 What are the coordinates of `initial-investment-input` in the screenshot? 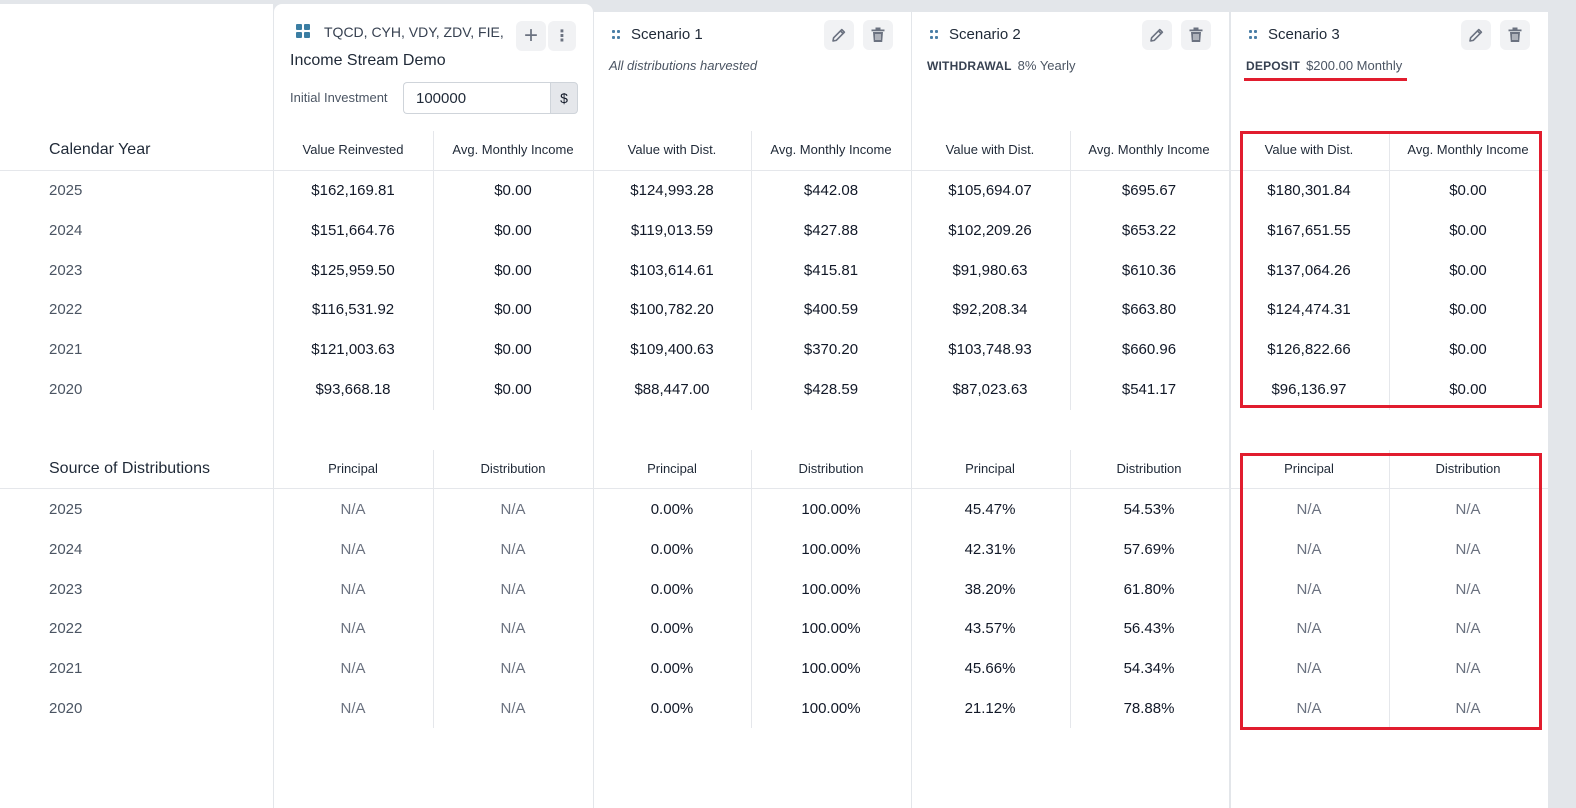 It's located at (477, 98).